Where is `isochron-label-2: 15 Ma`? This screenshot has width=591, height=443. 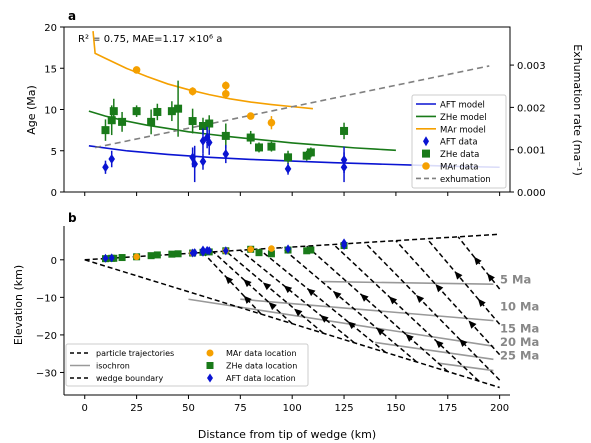 isochron-label-2: 15 Ma is located at coordinates (519, 329).